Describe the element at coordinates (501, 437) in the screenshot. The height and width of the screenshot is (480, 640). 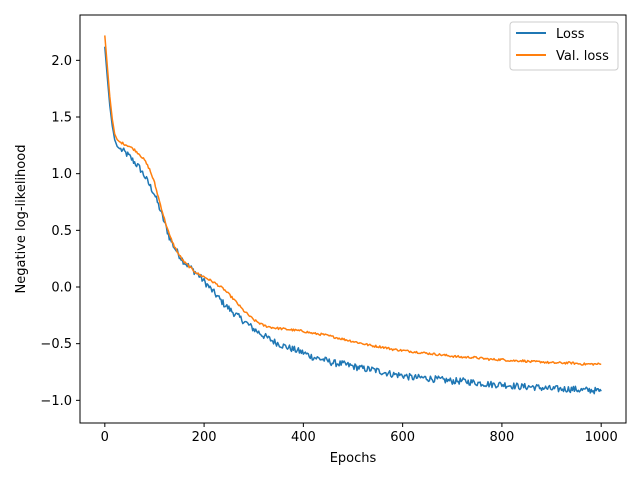
I see `x-tick-label: 800` at that location.